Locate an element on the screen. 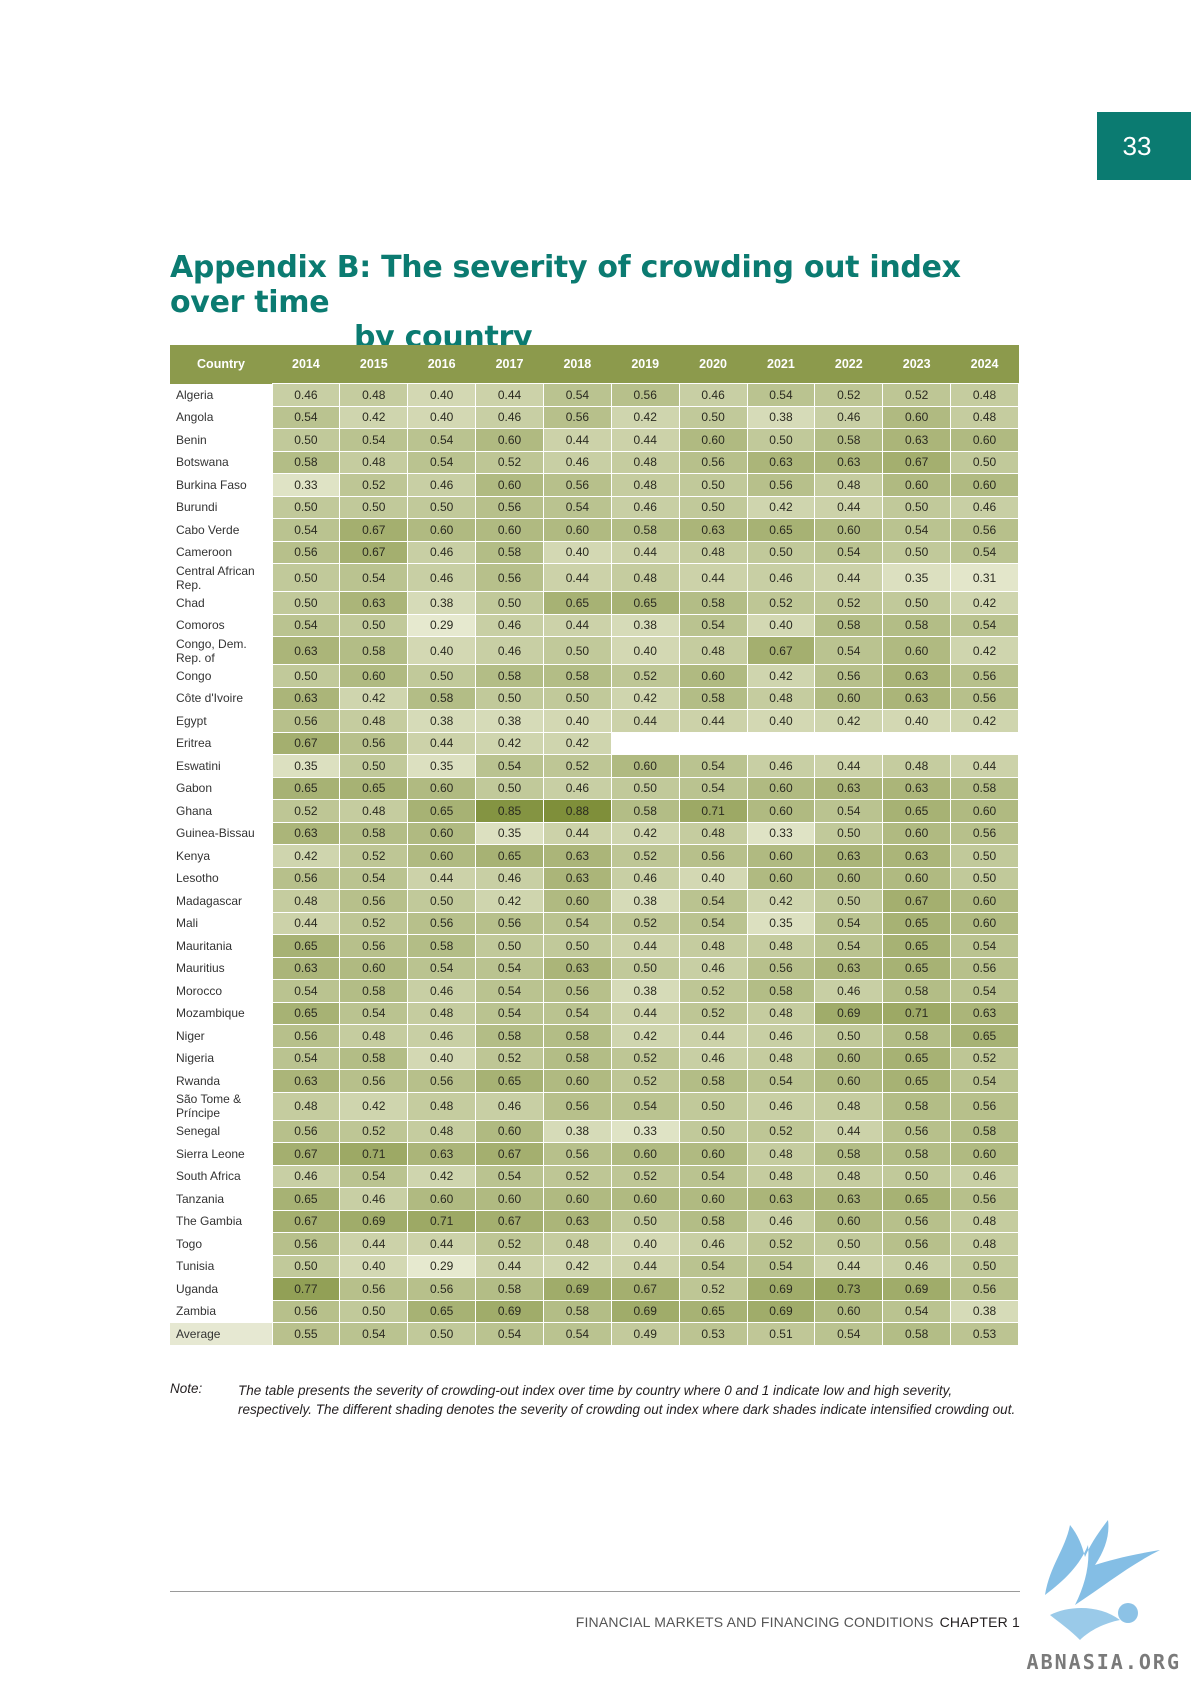 This screenshot has width=1191, height=1684. index-value-cell: 0.49 is located at coordinates (645, 1334).